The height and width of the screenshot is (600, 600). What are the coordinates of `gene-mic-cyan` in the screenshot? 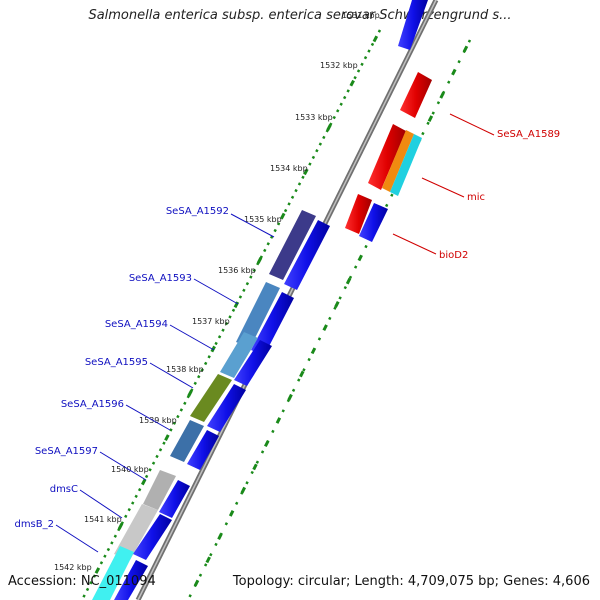 It's located at (406, 165).